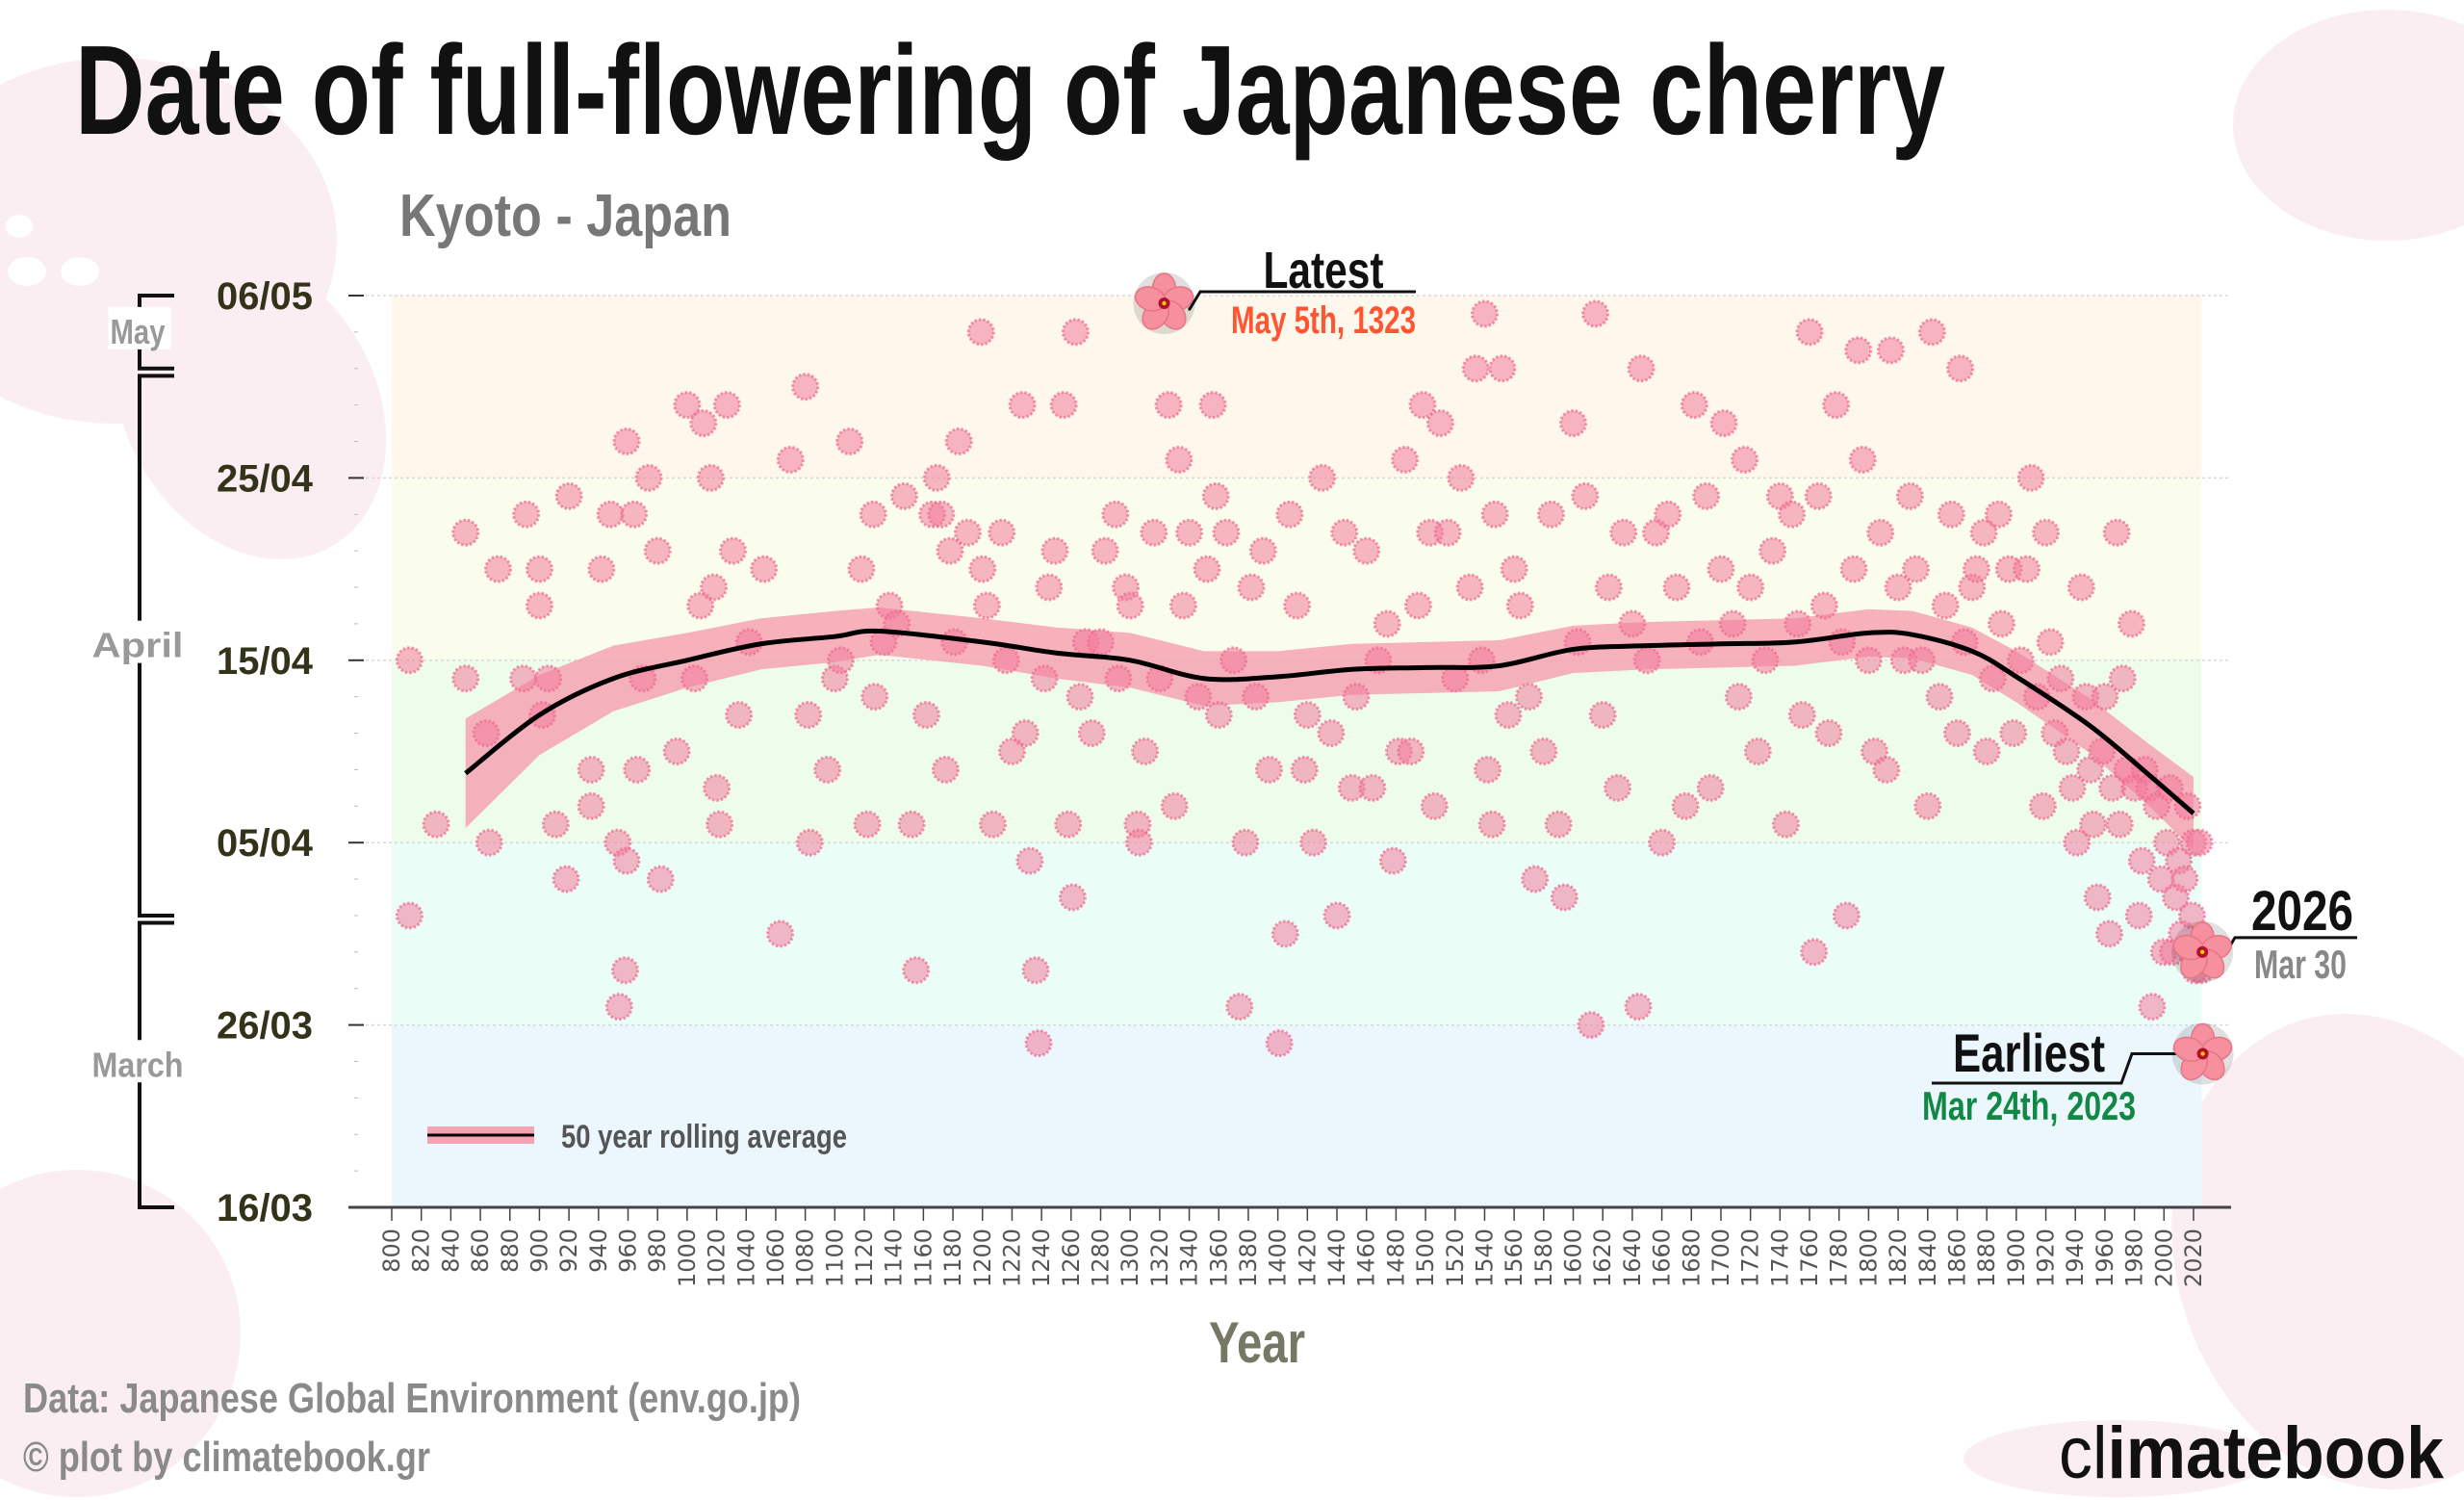 This screenshot has height=1500, width=2464. What do you see at coordinates (1662, 1257) in the screenshot?
I see `x-tick-label: 1660` at bounding box center [1662, 1257].